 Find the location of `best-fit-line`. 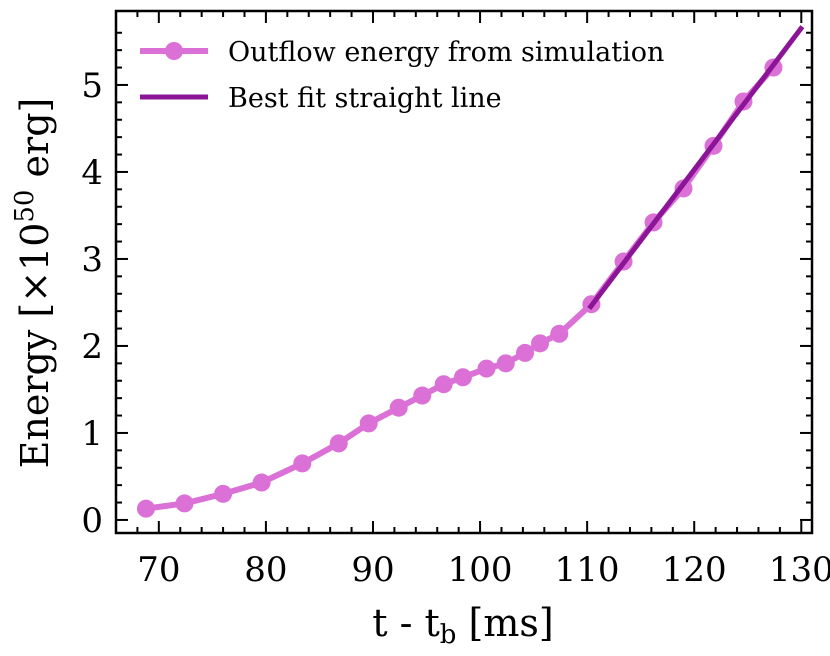

best-fit-line is located at coordinates (696, 168).